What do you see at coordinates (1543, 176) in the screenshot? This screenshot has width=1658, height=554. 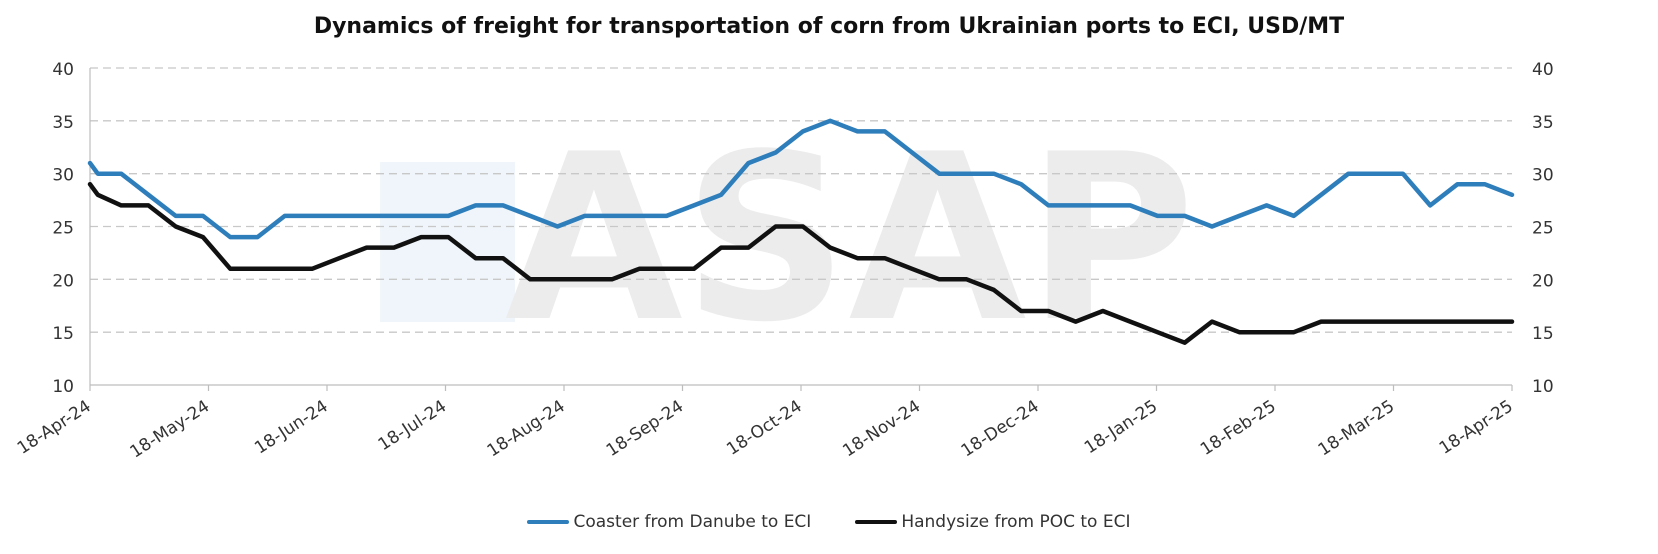 I see `y-tick-label-right: 30` at bounding box center [1543, 176].